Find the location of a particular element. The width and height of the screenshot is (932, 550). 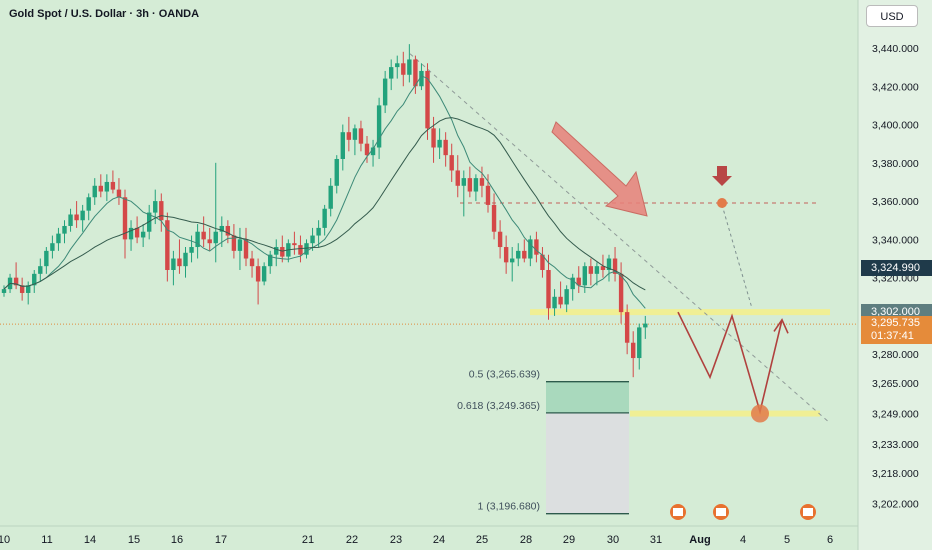

price-tag-current-ma: 3,324.990 is located at coordinates (896, 268).